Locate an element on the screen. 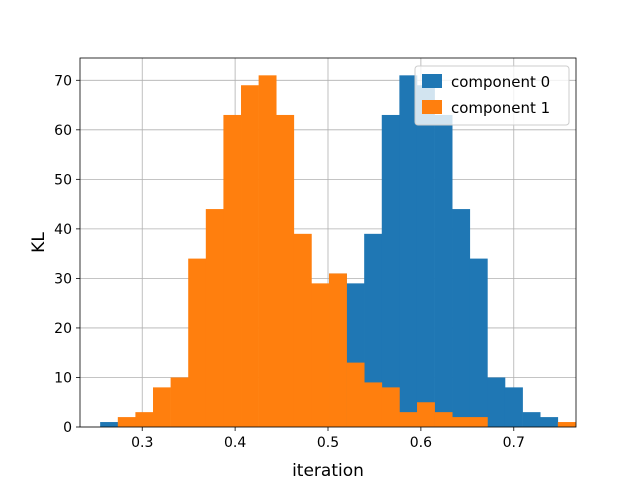 The width and height of the screenshot is (640, 480). y-tick-label: 0 is located at coordinates (67, 428).